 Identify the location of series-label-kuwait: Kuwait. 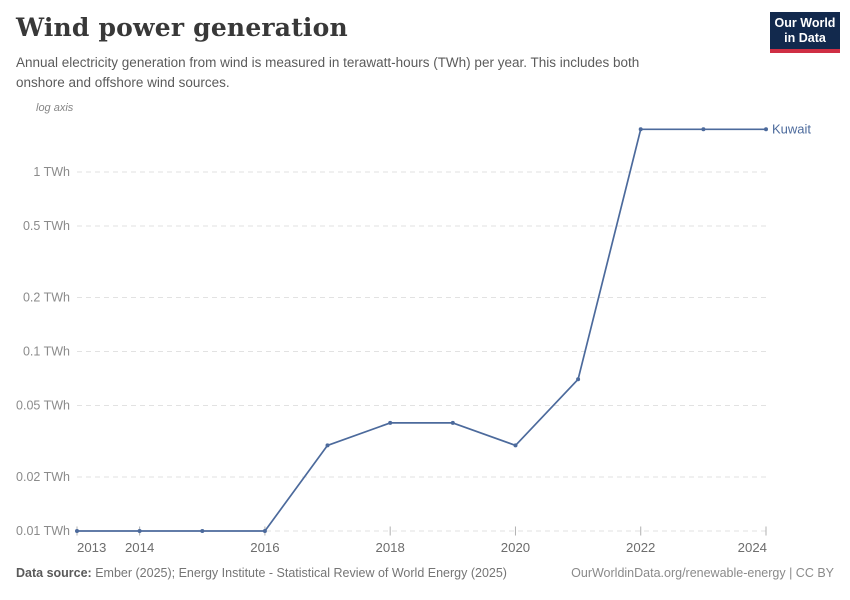
(791, 129).